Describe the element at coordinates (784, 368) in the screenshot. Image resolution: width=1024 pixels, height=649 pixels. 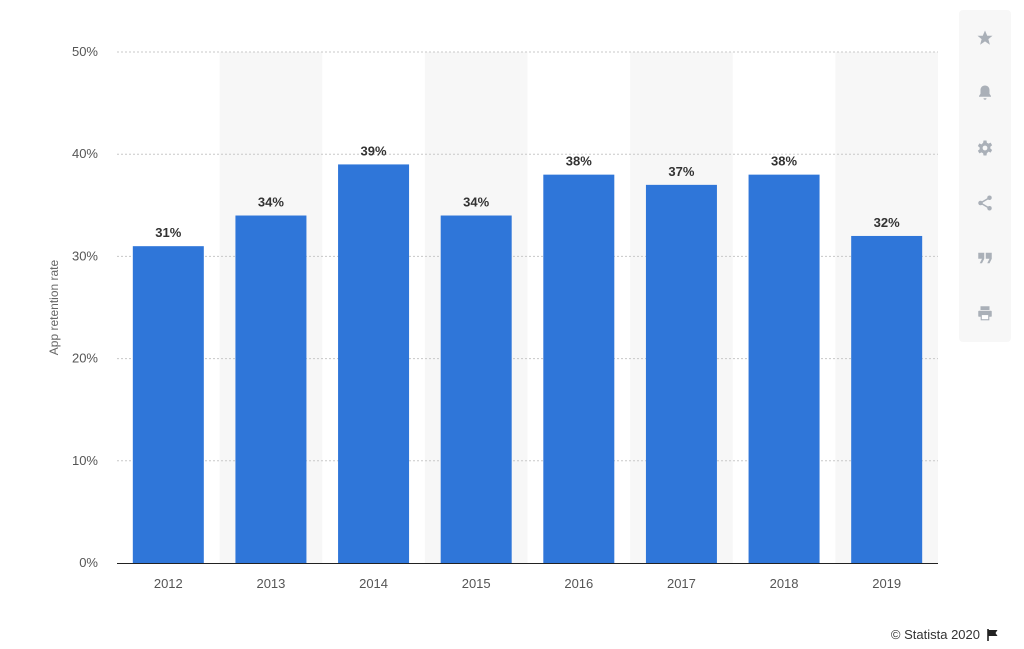
I see `bar-2018` at that location.